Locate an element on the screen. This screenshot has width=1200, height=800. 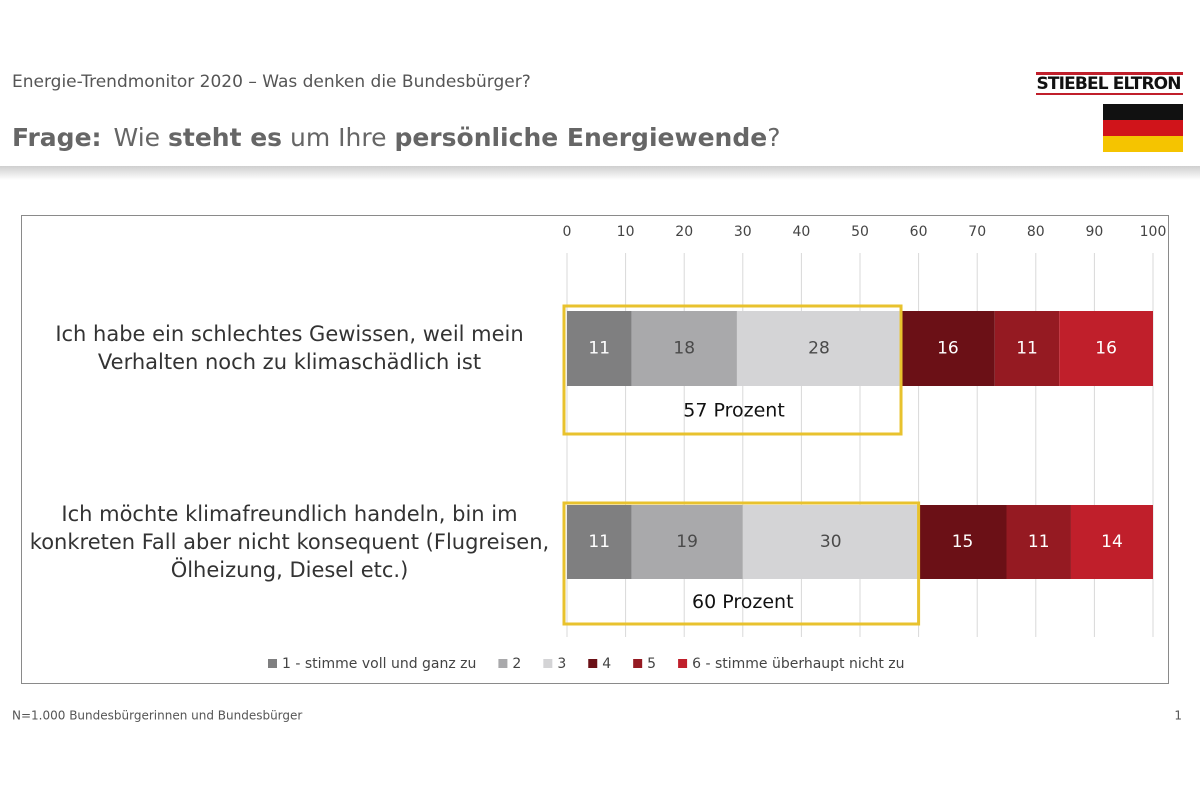
data-label: 28 is located at coordinates (819, 349).